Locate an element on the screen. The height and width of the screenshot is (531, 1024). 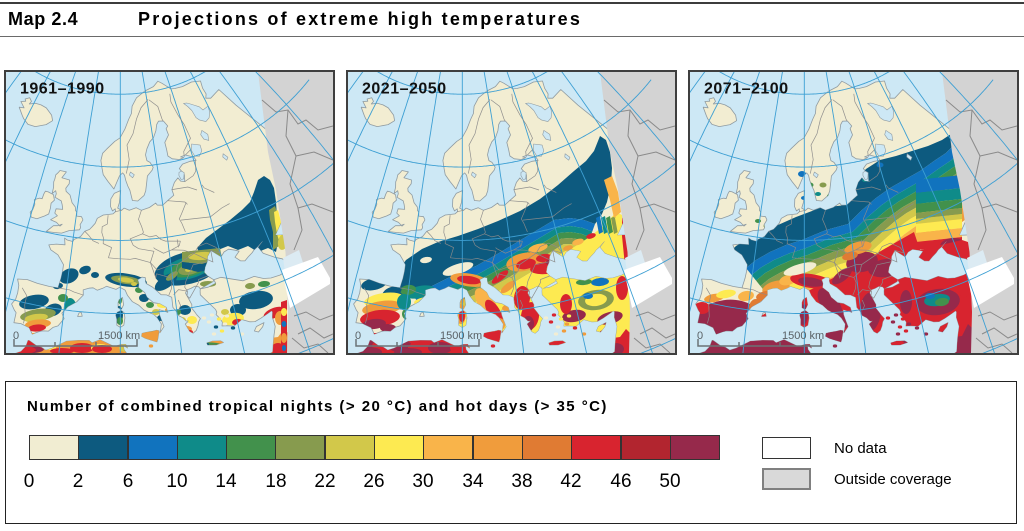
svg-text: 2021–2050 is located at coordinates (404, 89).